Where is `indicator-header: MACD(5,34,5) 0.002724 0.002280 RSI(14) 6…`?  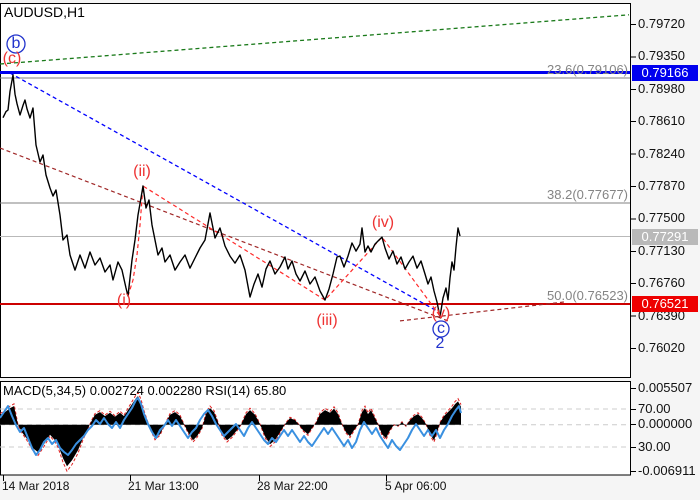 indicator-header: MACD(5,34,5) 0.002724 0.002280 RSI(14) 6… is located at coordinates (145, 390).